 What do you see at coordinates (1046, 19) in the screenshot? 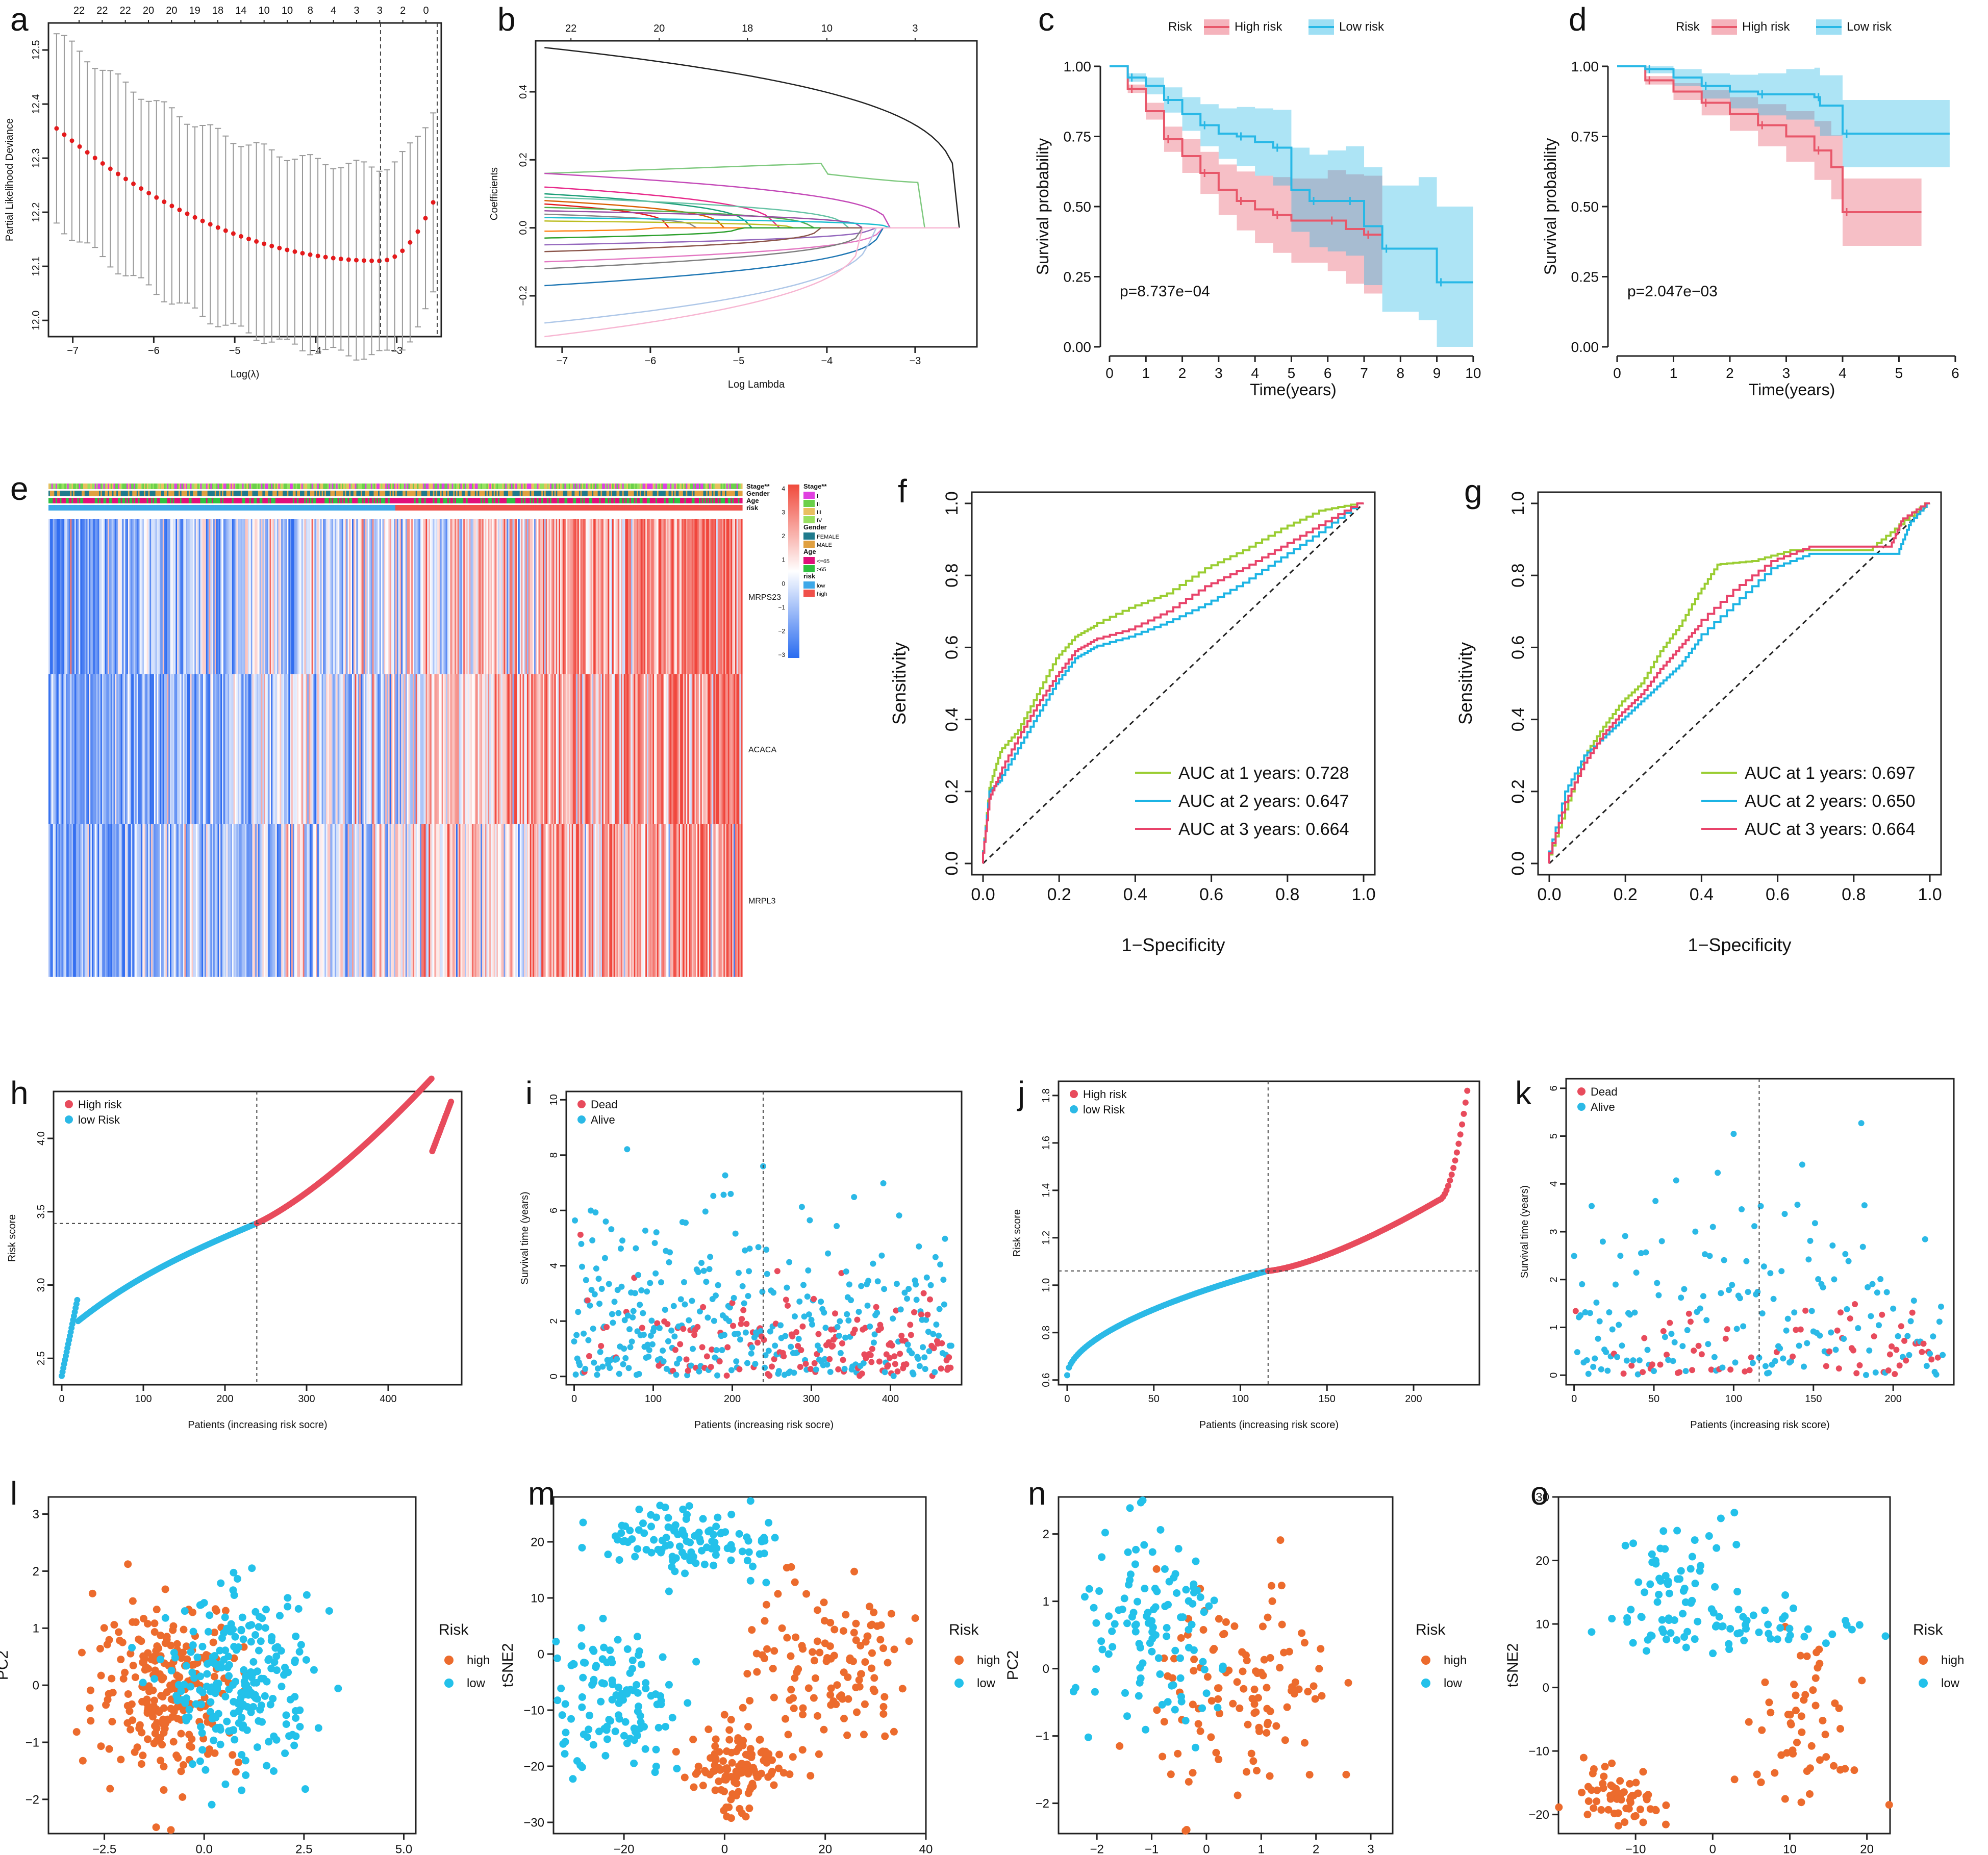
I see `panel-letter-c: c` at bounding box center [1046, 19].